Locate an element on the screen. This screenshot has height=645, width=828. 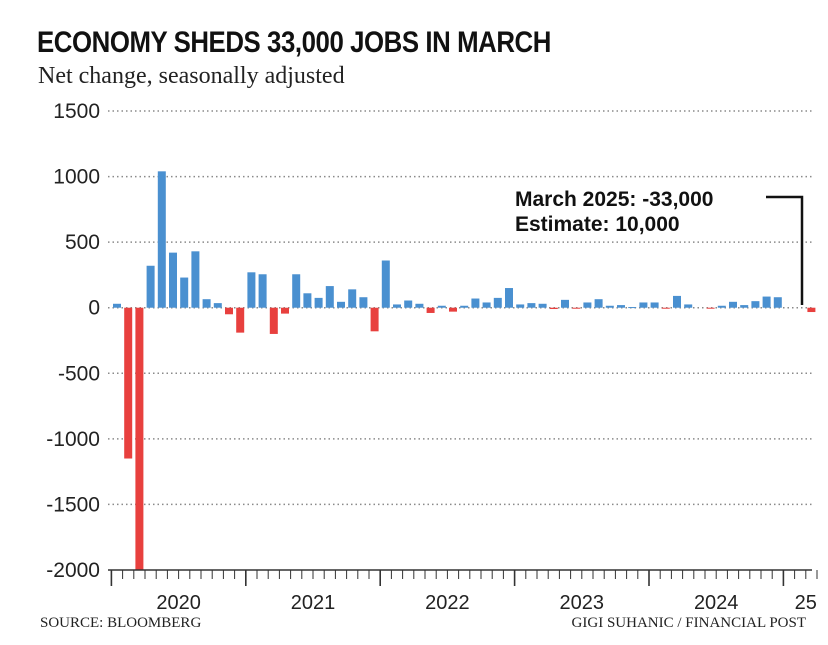
y-tick-label: -1500 is located at coordinates (73, 504).